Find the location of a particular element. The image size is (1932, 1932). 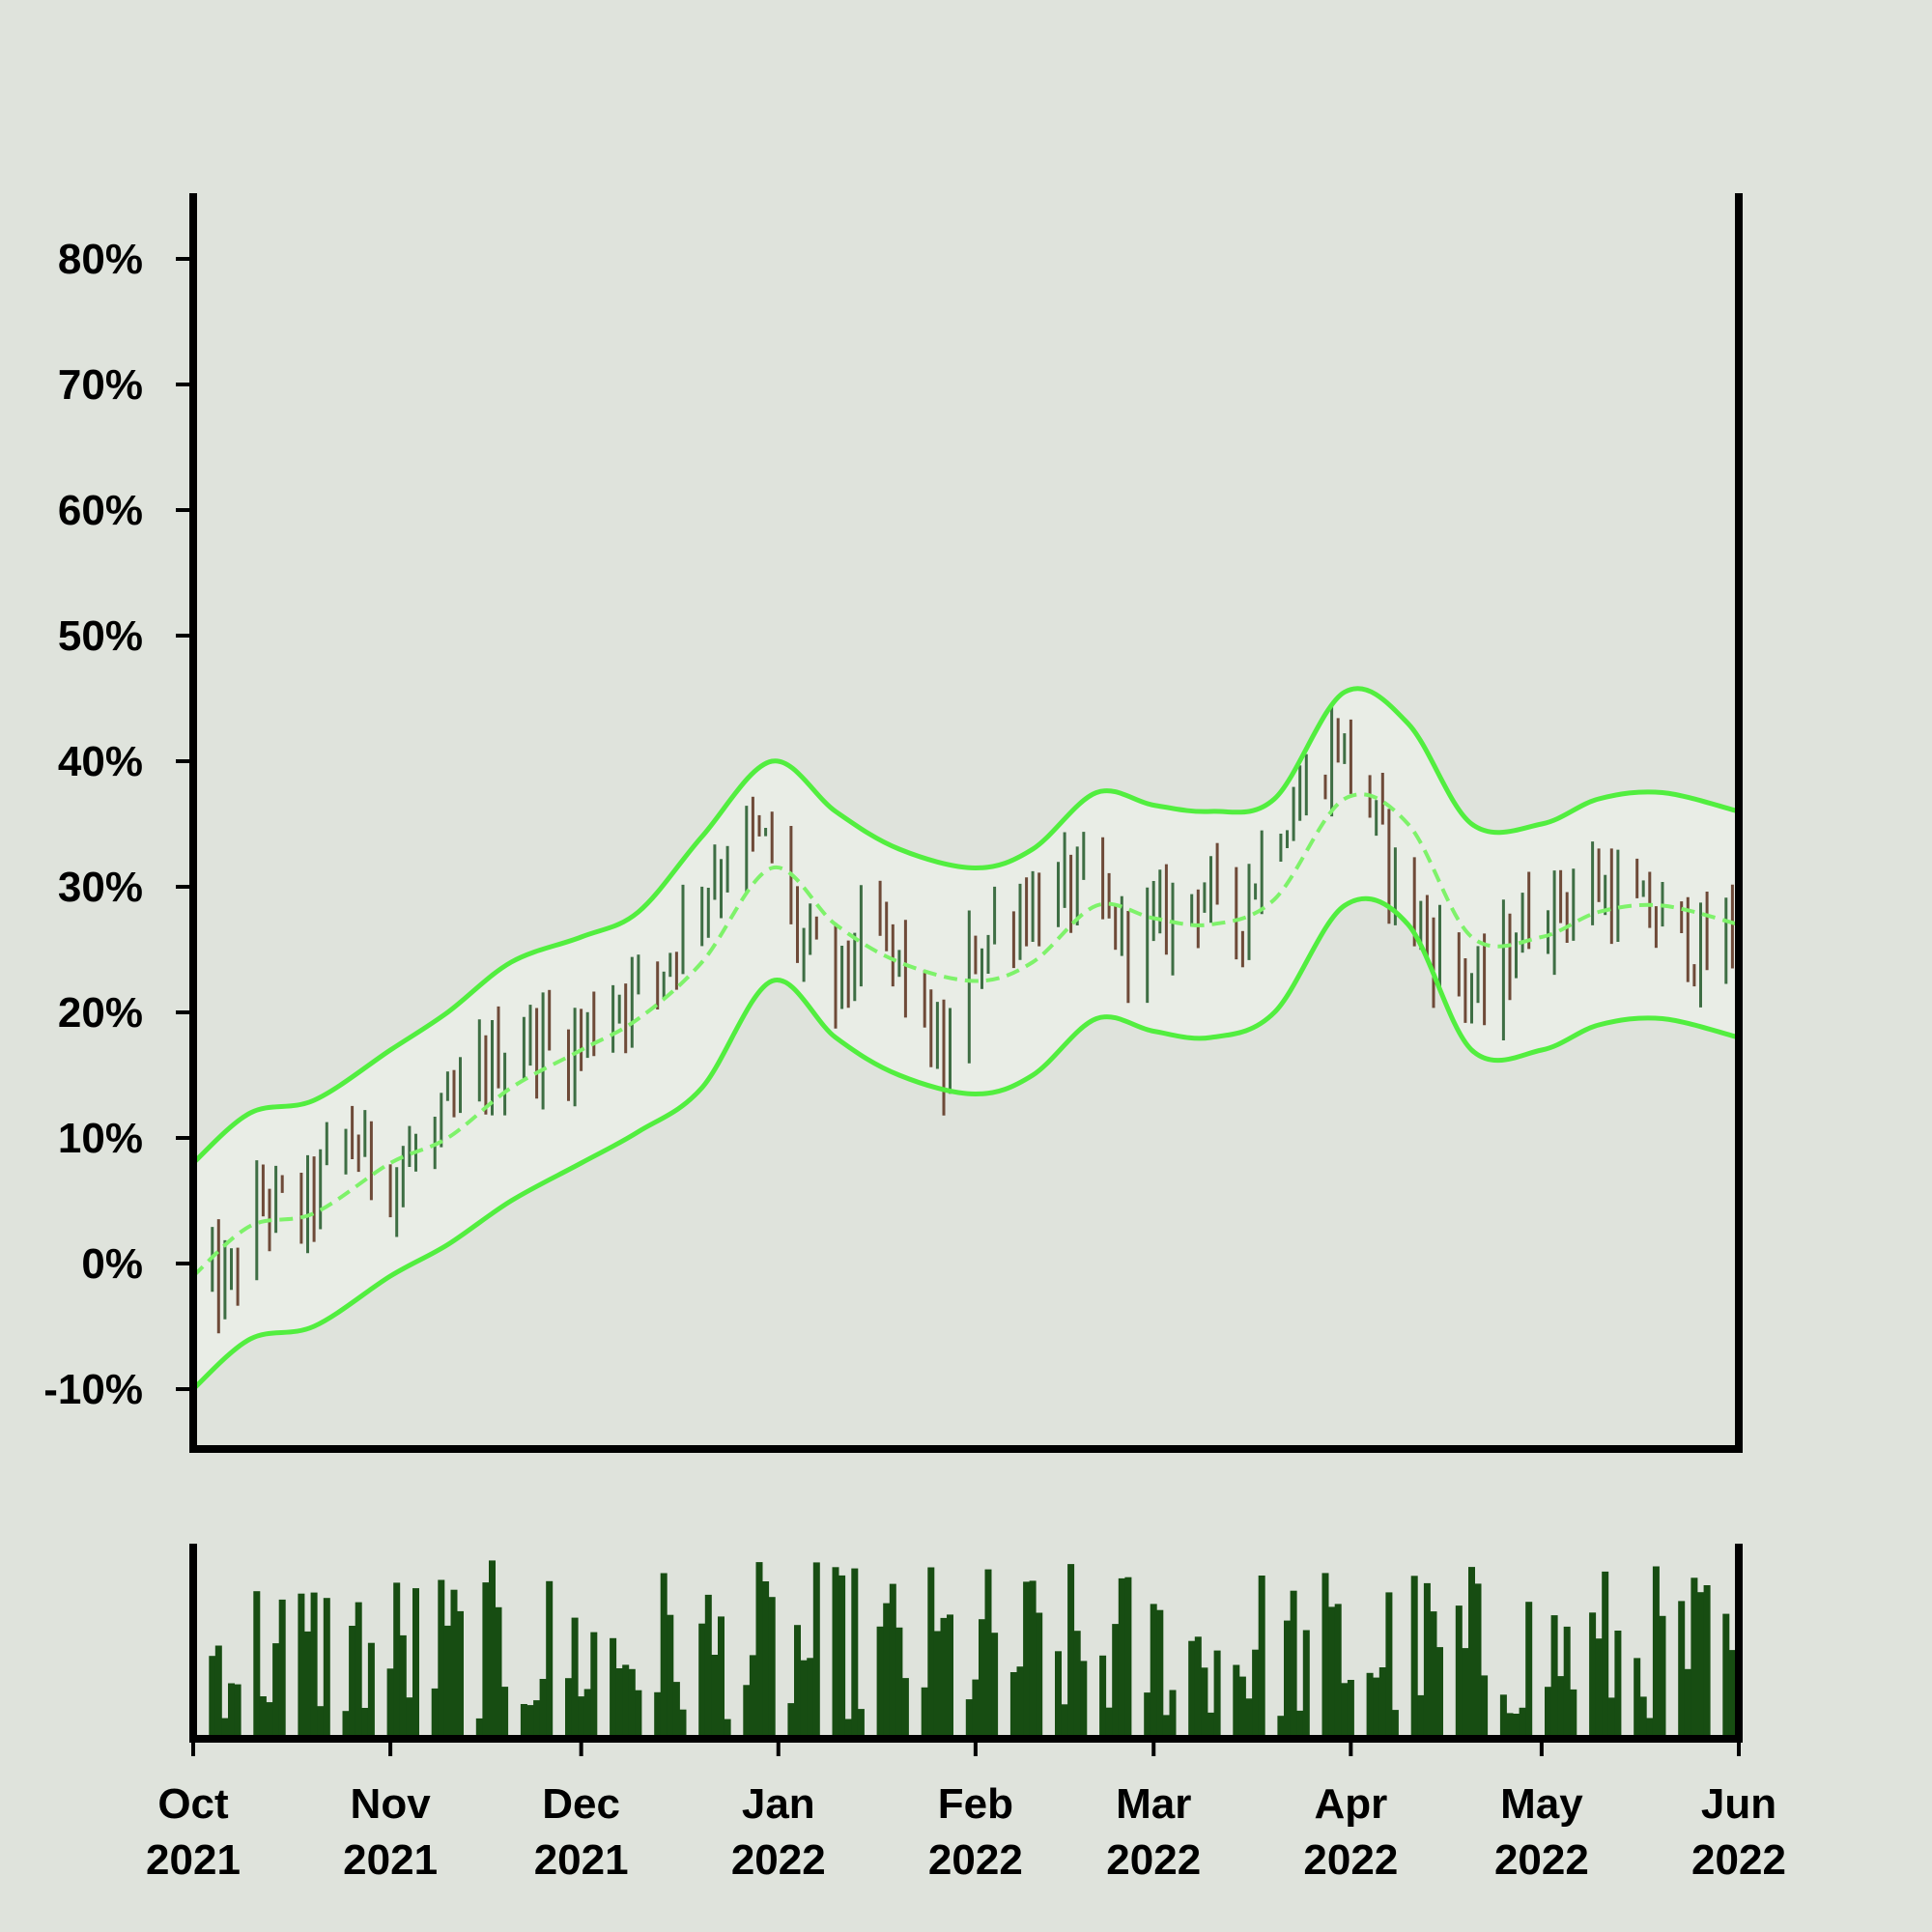

ytick-label: 80% is located at coordinates (100, 259).